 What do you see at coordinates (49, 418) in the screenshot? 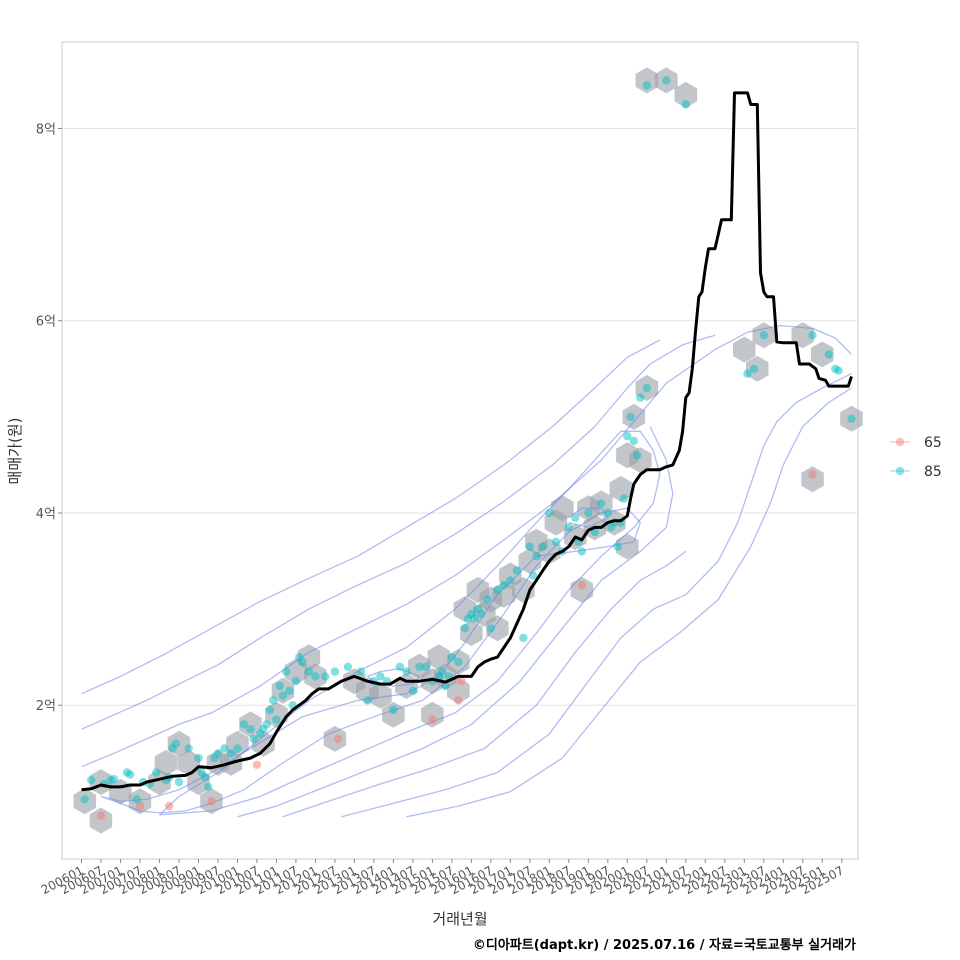
I see `y-axis: 2억 4억 6억 8억` at bounding box center [49, 418].